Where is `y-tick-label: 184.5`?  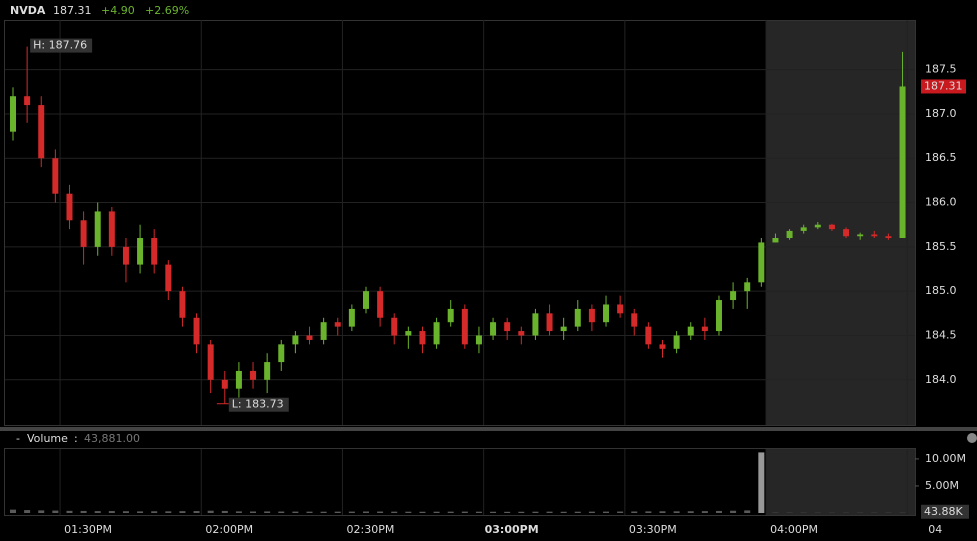
y-tick-label: 184.5 is located at coordinates (941, 334).